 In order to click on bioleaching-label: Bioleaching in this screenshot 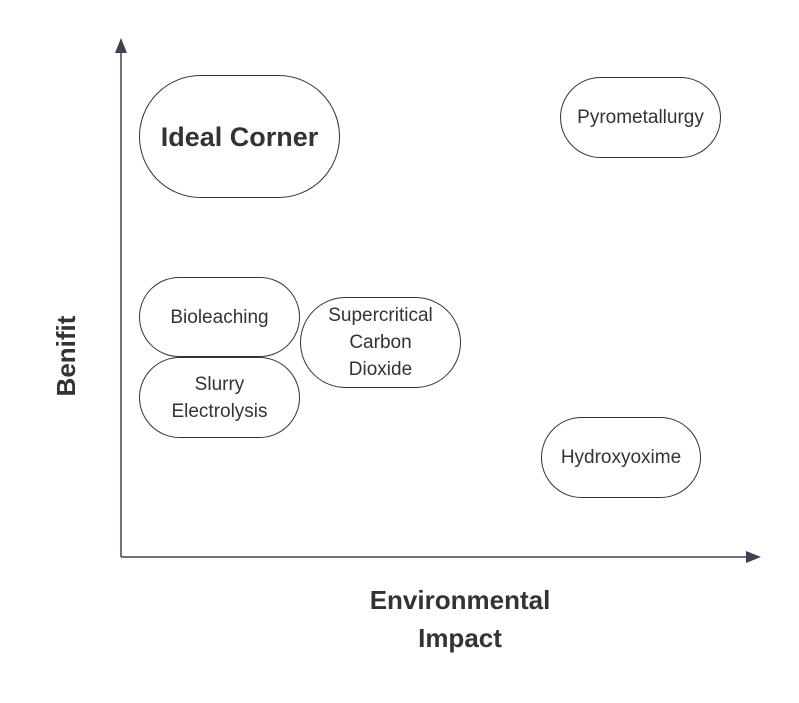, I will do `click(219, 317)`.